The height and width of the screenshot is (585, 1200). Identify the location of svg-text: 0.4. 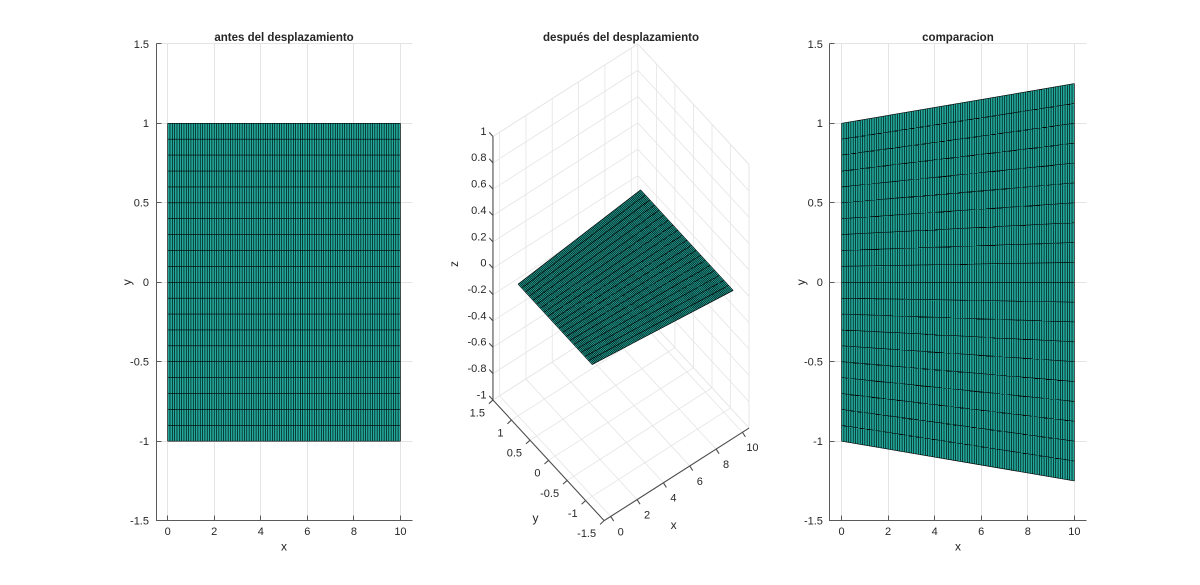
(478, 211).